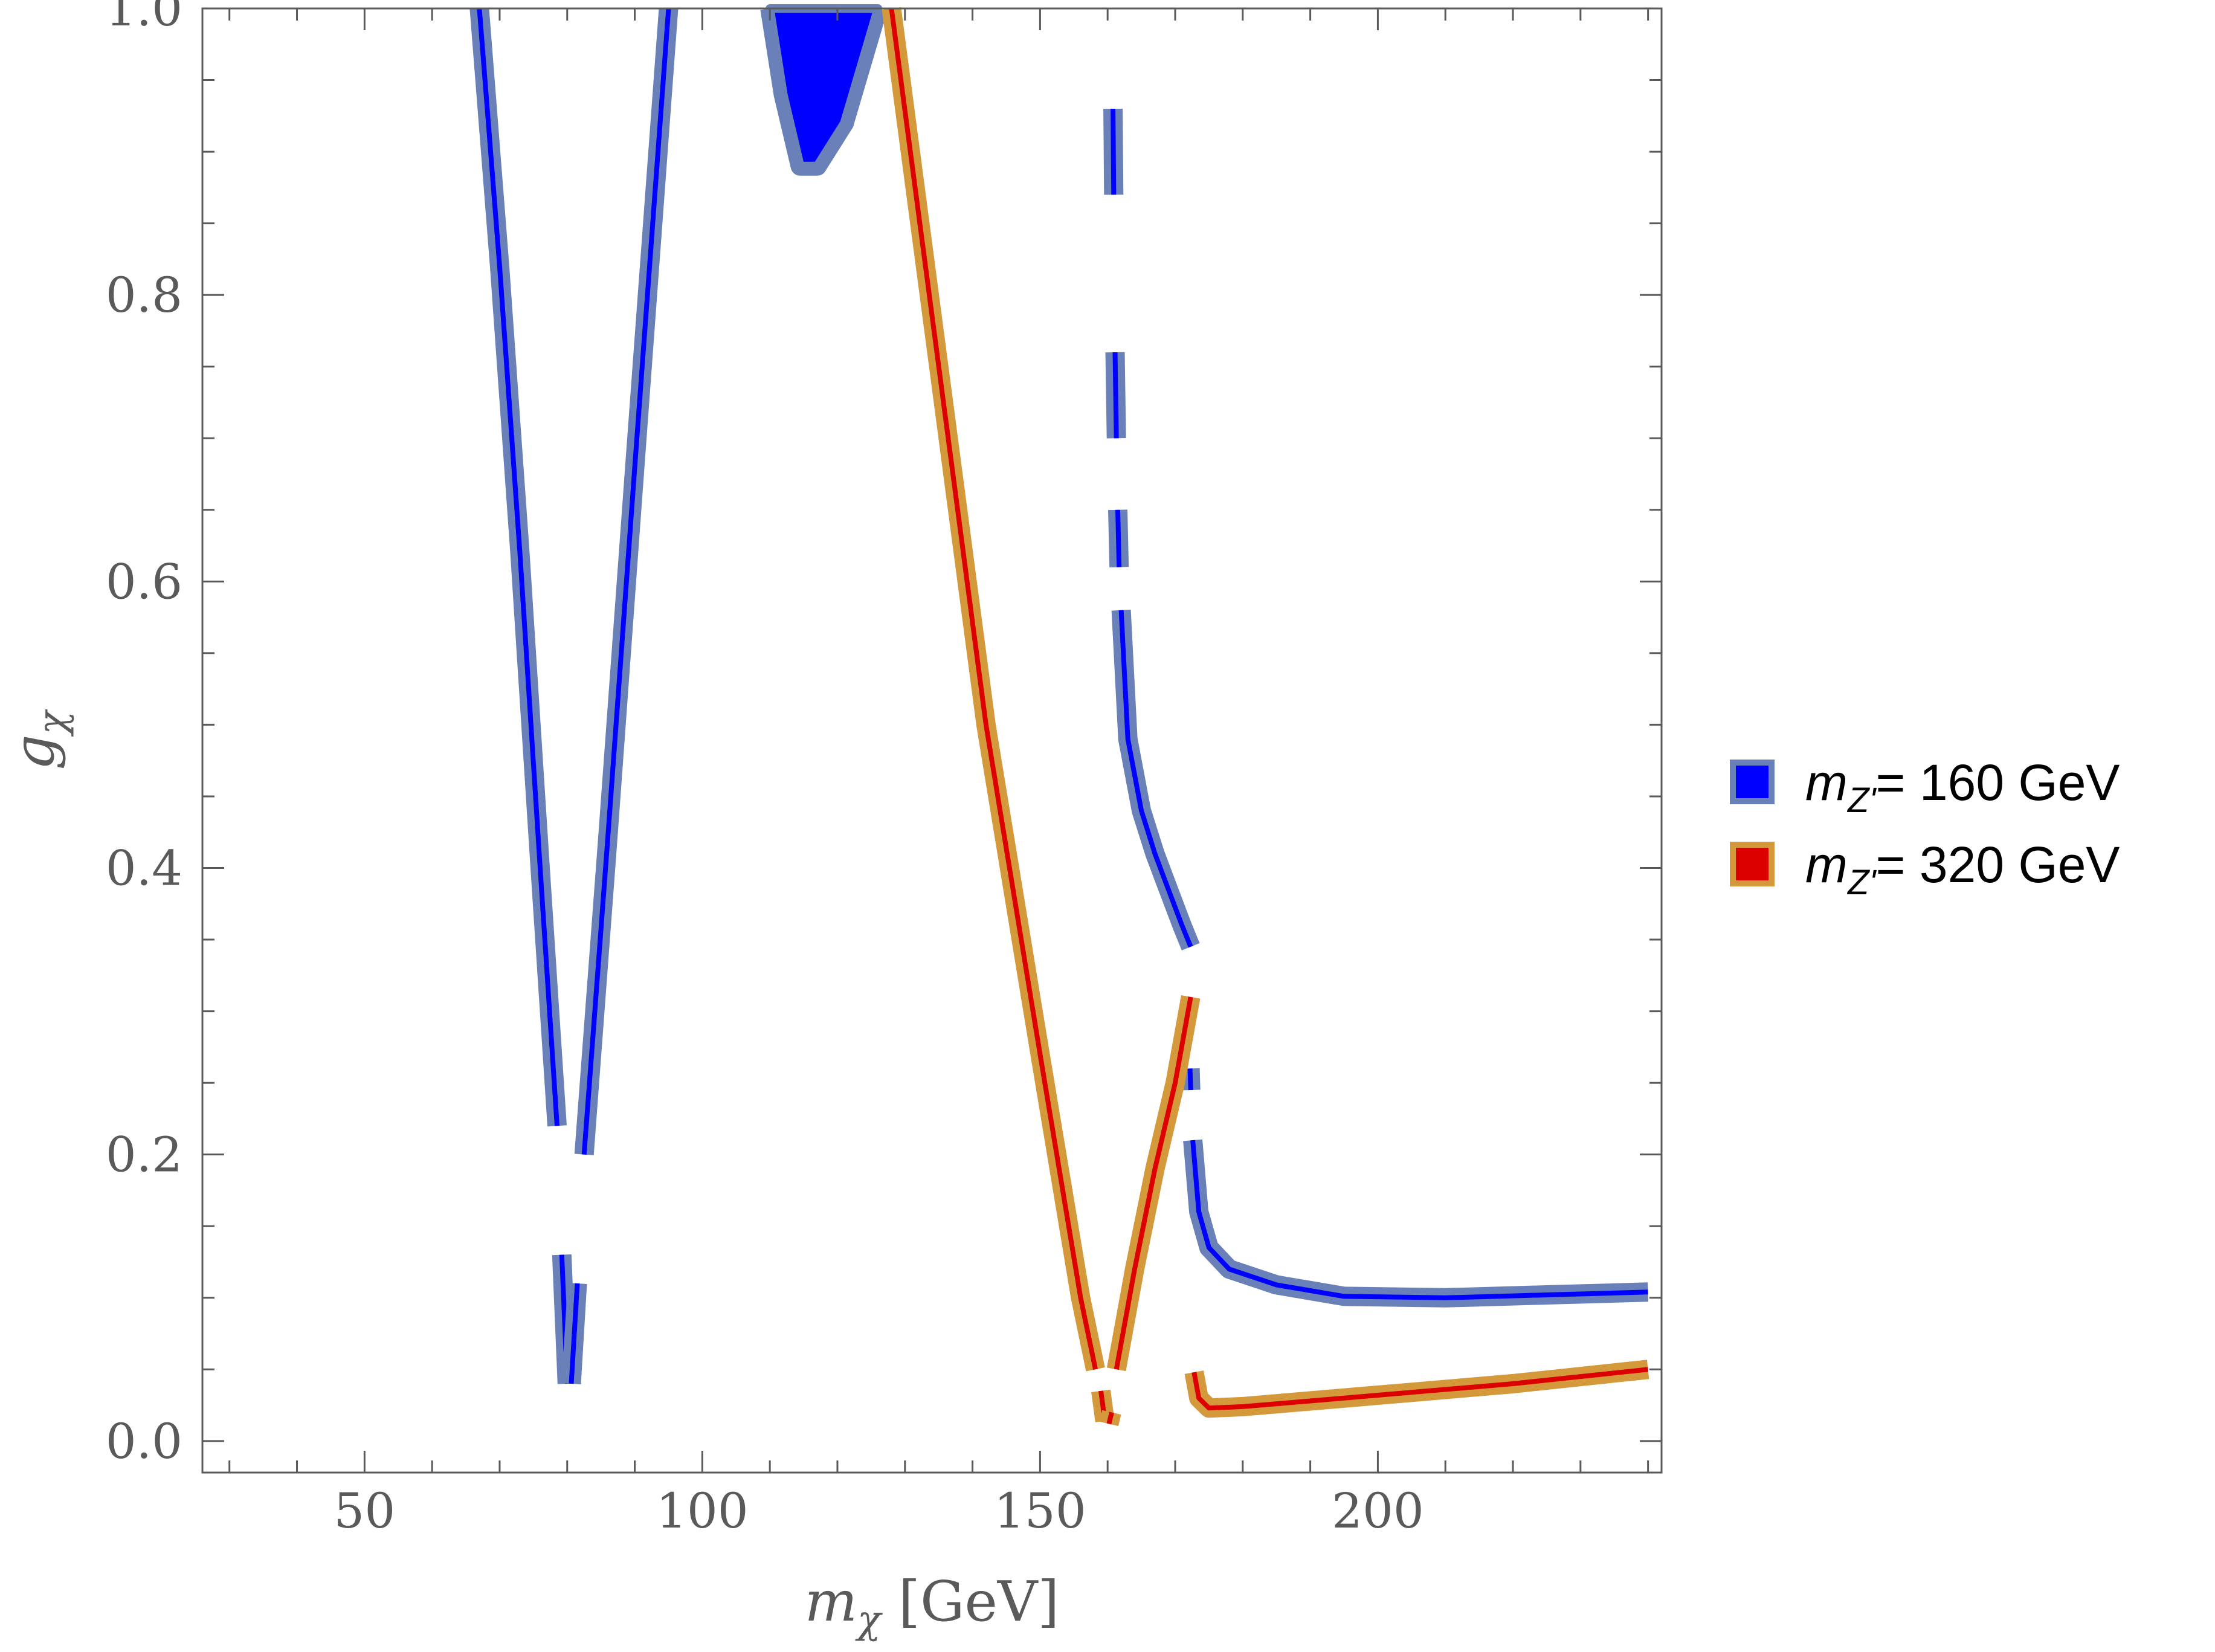  I want to click on y-tick-label: 0.4, so click(144, 869).